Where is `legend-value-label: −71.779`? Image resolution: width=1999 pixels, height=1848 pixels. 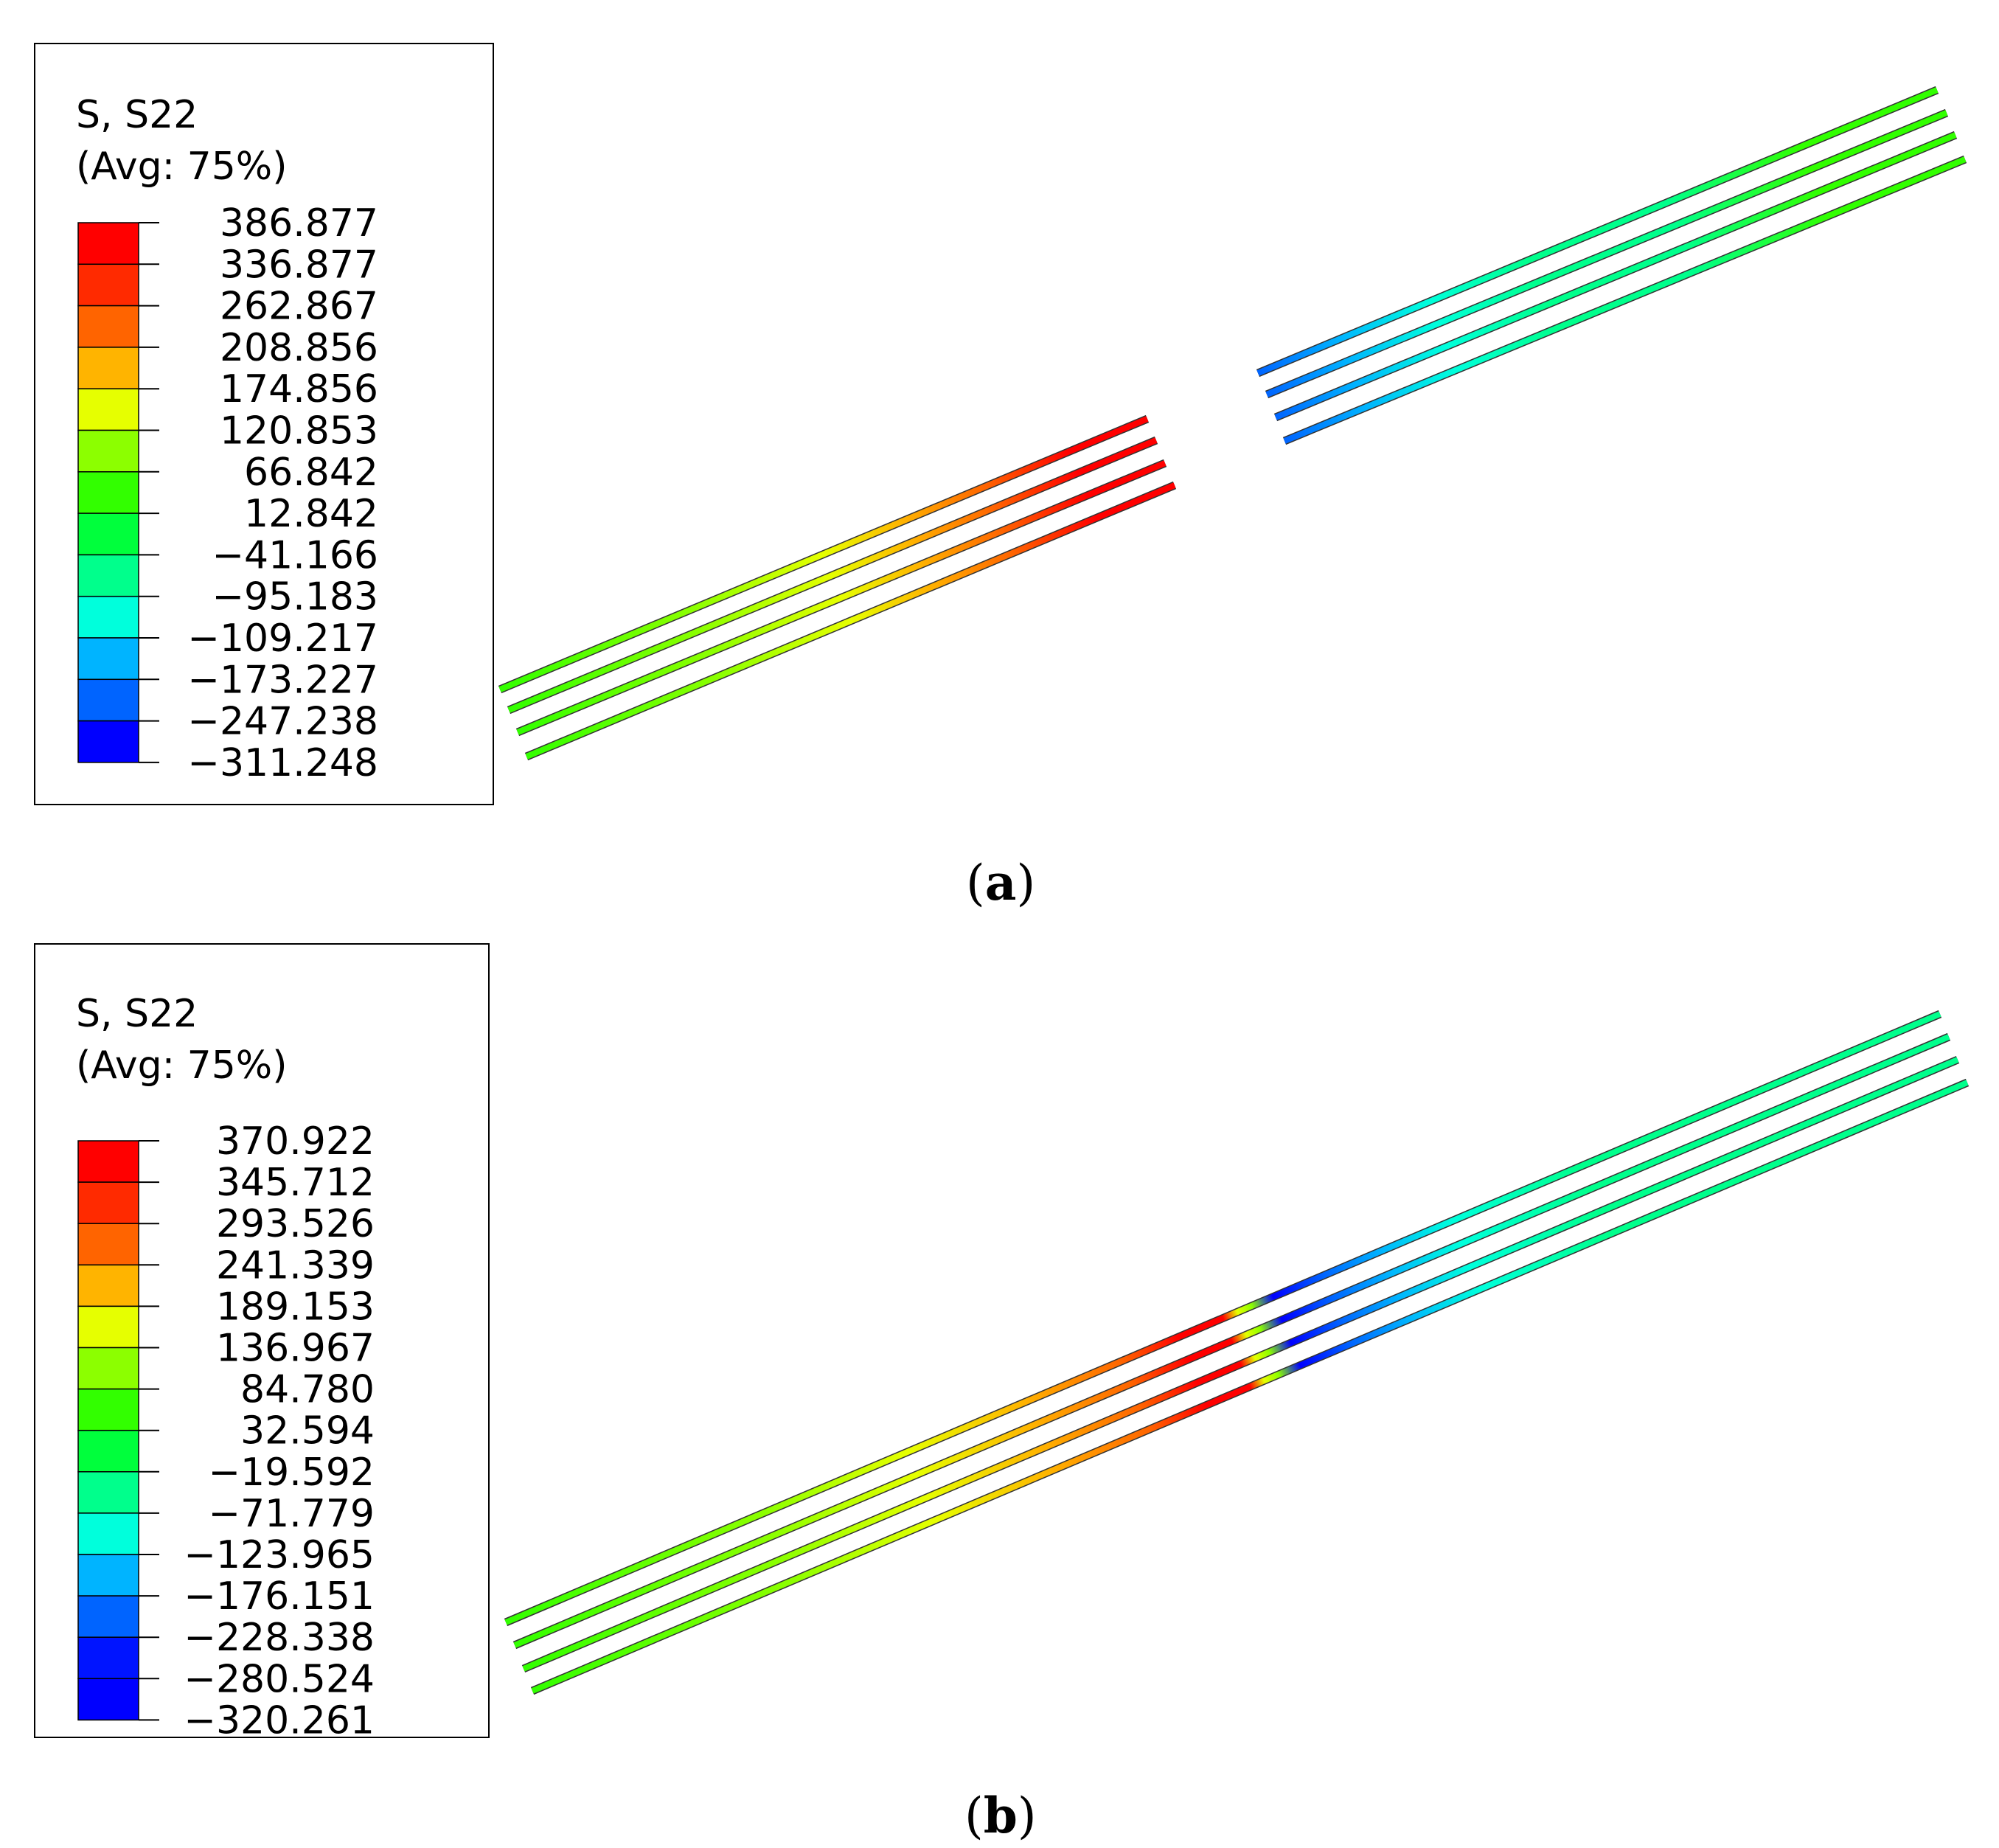 legend-value-label: −71.779 is located at coordinates (291, 1514).